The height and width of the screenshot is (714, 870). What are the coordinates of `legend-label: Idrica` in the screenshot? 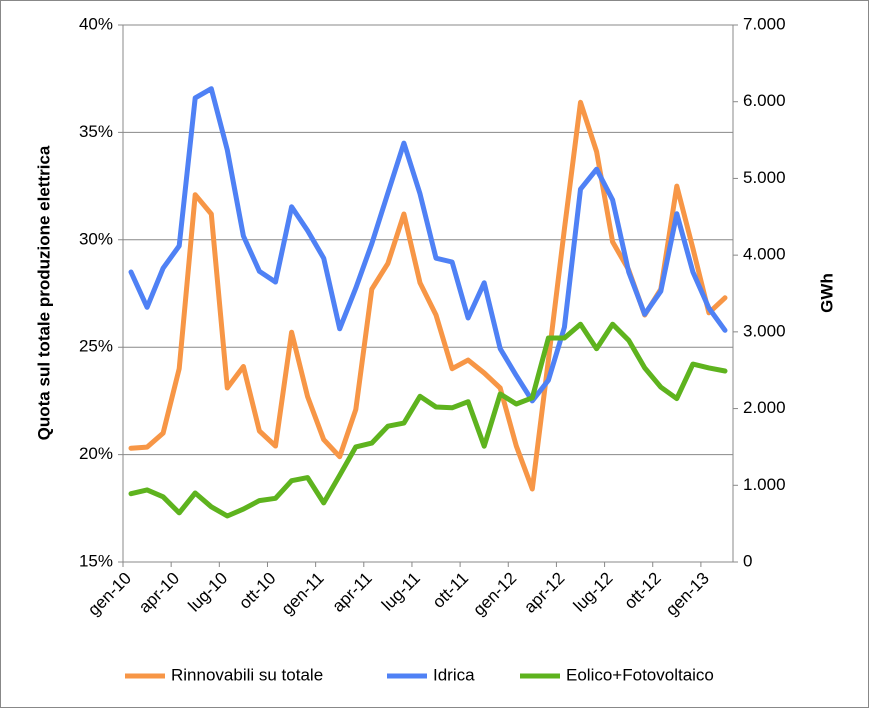 It's located at (454, 674).